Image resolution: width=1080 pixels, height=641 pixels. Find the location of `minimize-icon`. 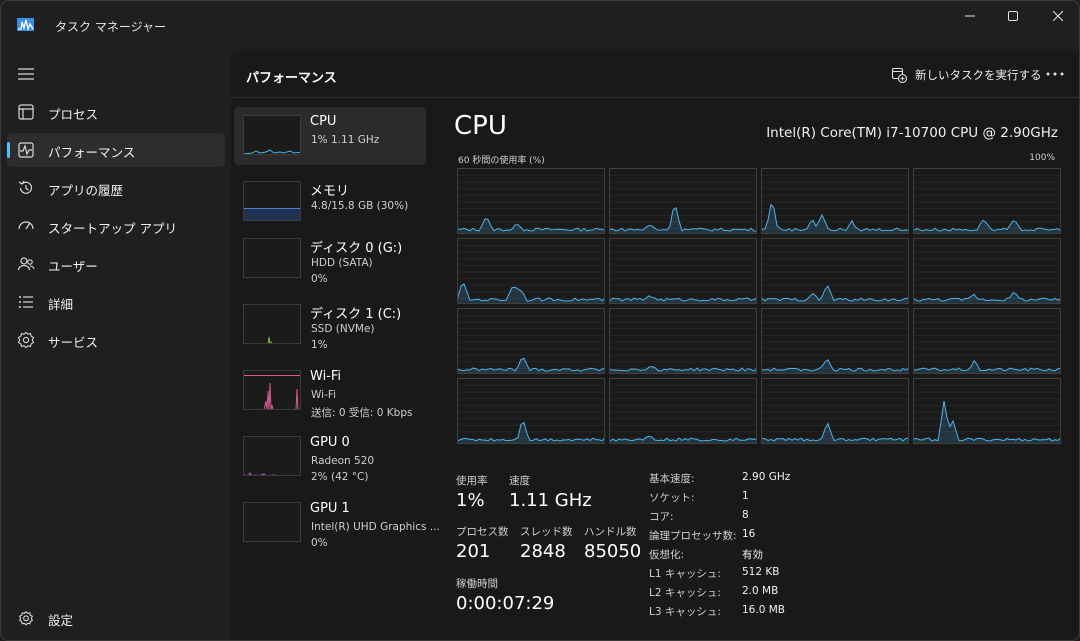

minimize-icon is located at coordinates (970, 16).